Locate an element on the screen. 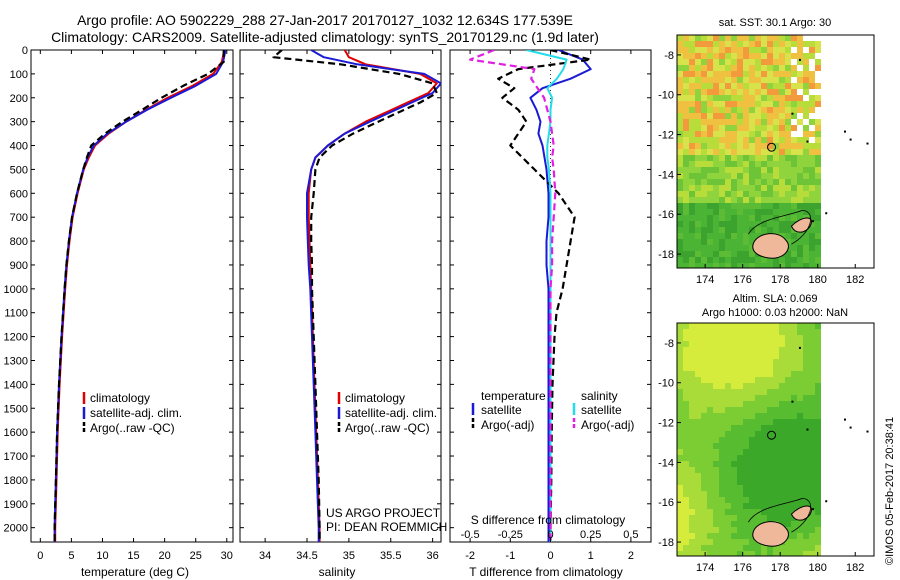 This screenshot has height=580, width=900. map-lon-tick-label: 176 is located at coordinates (742, 280).